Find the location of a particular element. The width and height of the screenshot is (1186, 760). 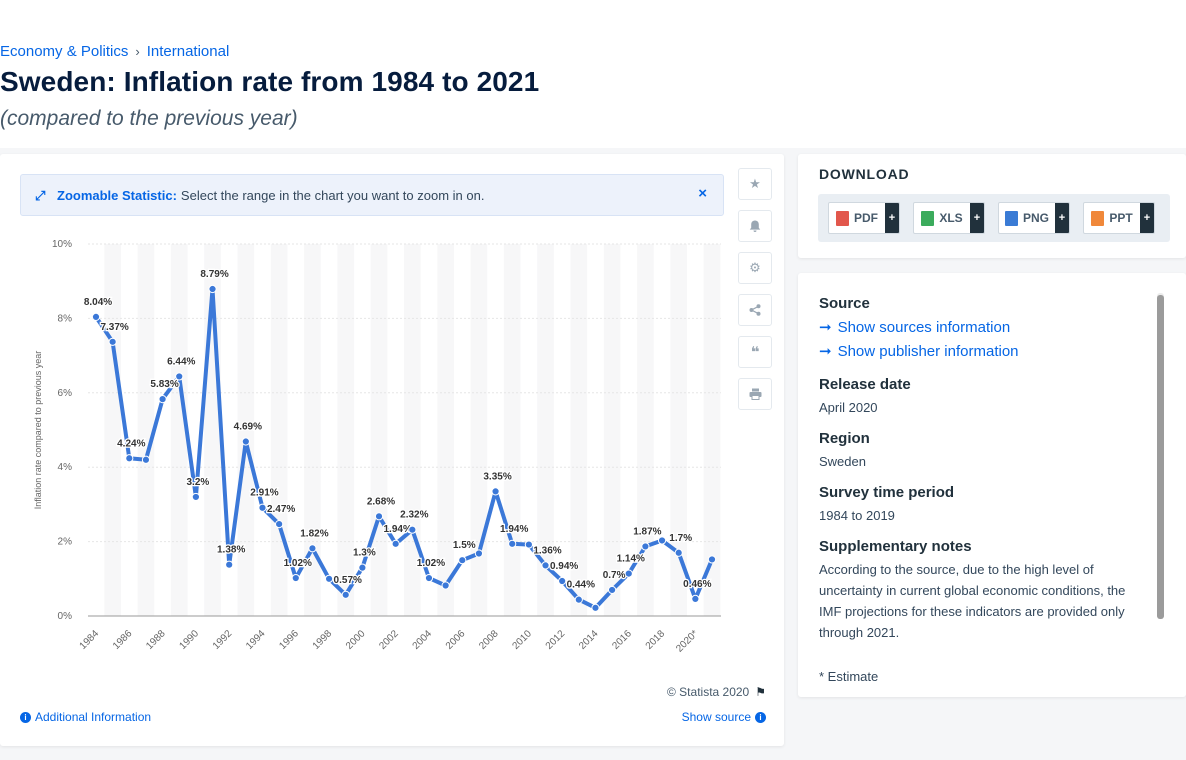

x-tick-label: 2016 is located at coordinates (622, 640).